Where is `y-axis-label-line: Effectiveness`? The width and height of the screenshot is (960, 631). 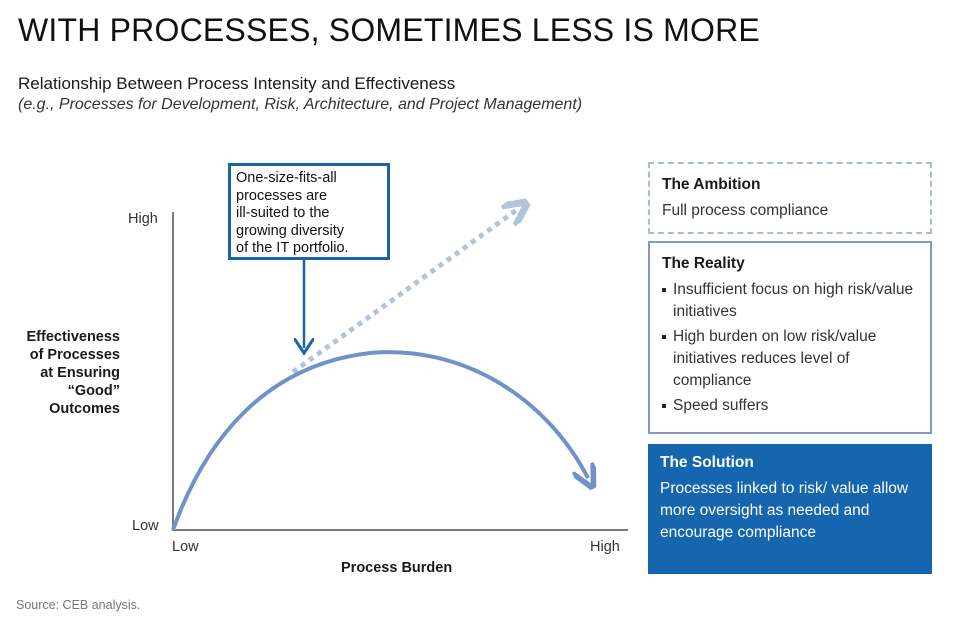 y-axis-label-line: Effectiveness is located at coordinates (73, 337).